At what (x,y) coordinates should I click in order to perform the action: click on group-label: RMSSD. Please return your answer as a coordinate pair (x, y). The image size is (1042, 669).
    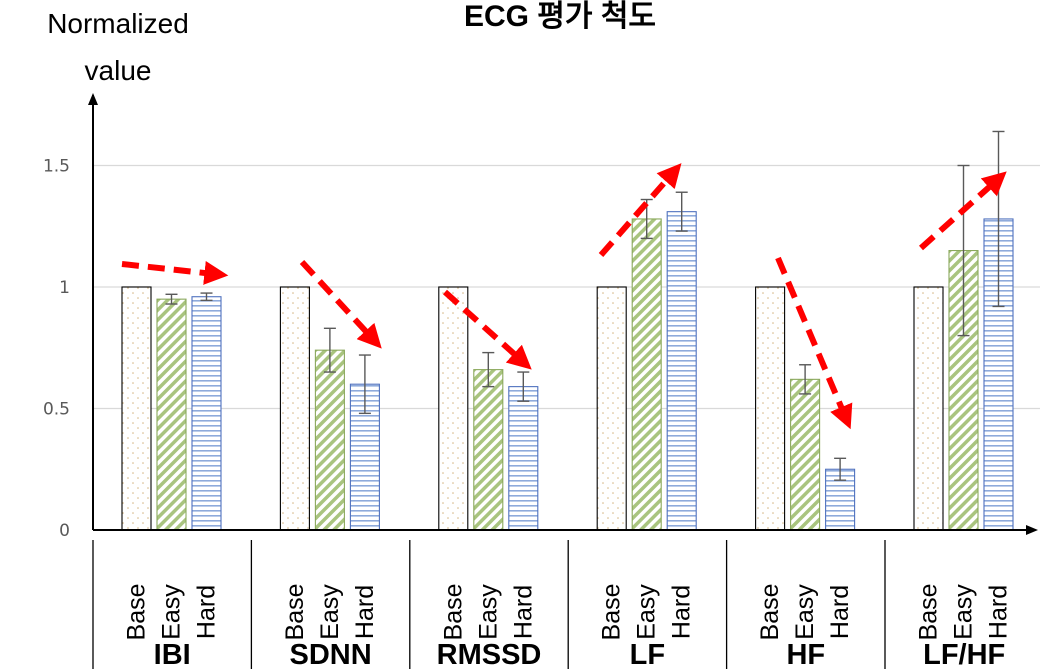
    Looking at the image, I should click on (489, 654).